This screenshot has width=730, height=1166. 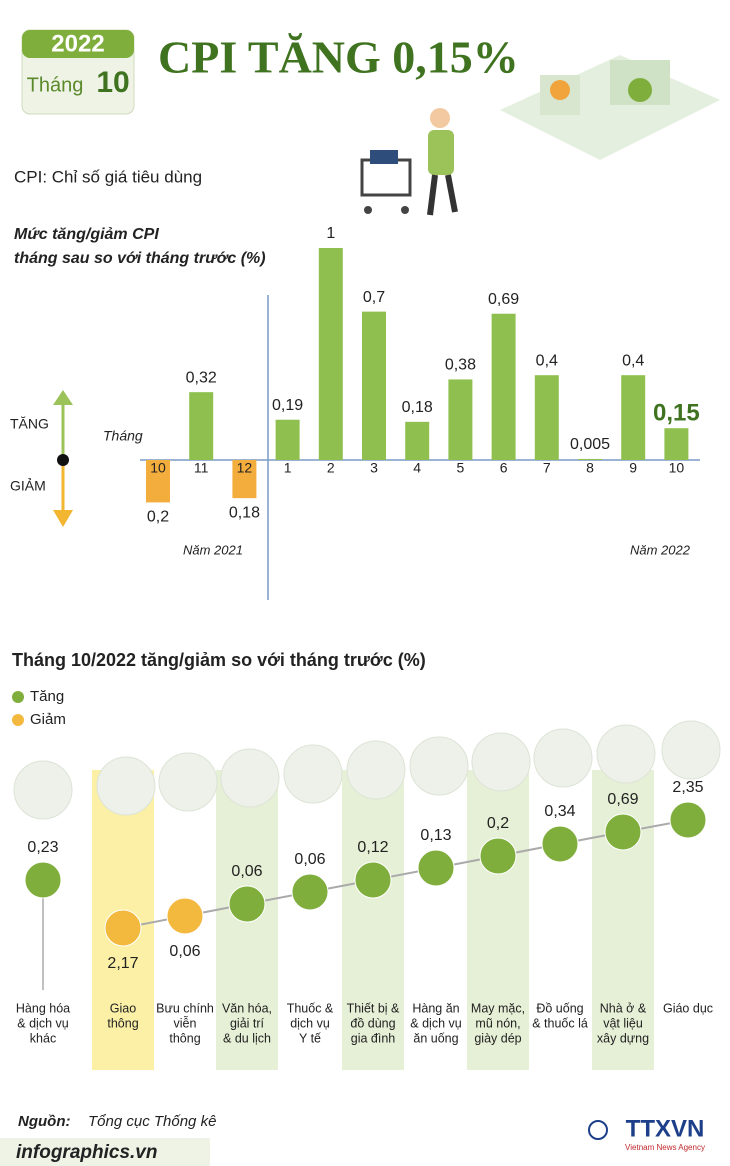 What do you see at coordinates (330, 233) in the screenshot?
I see `value-label: 1` at bounding box center [330, 233].